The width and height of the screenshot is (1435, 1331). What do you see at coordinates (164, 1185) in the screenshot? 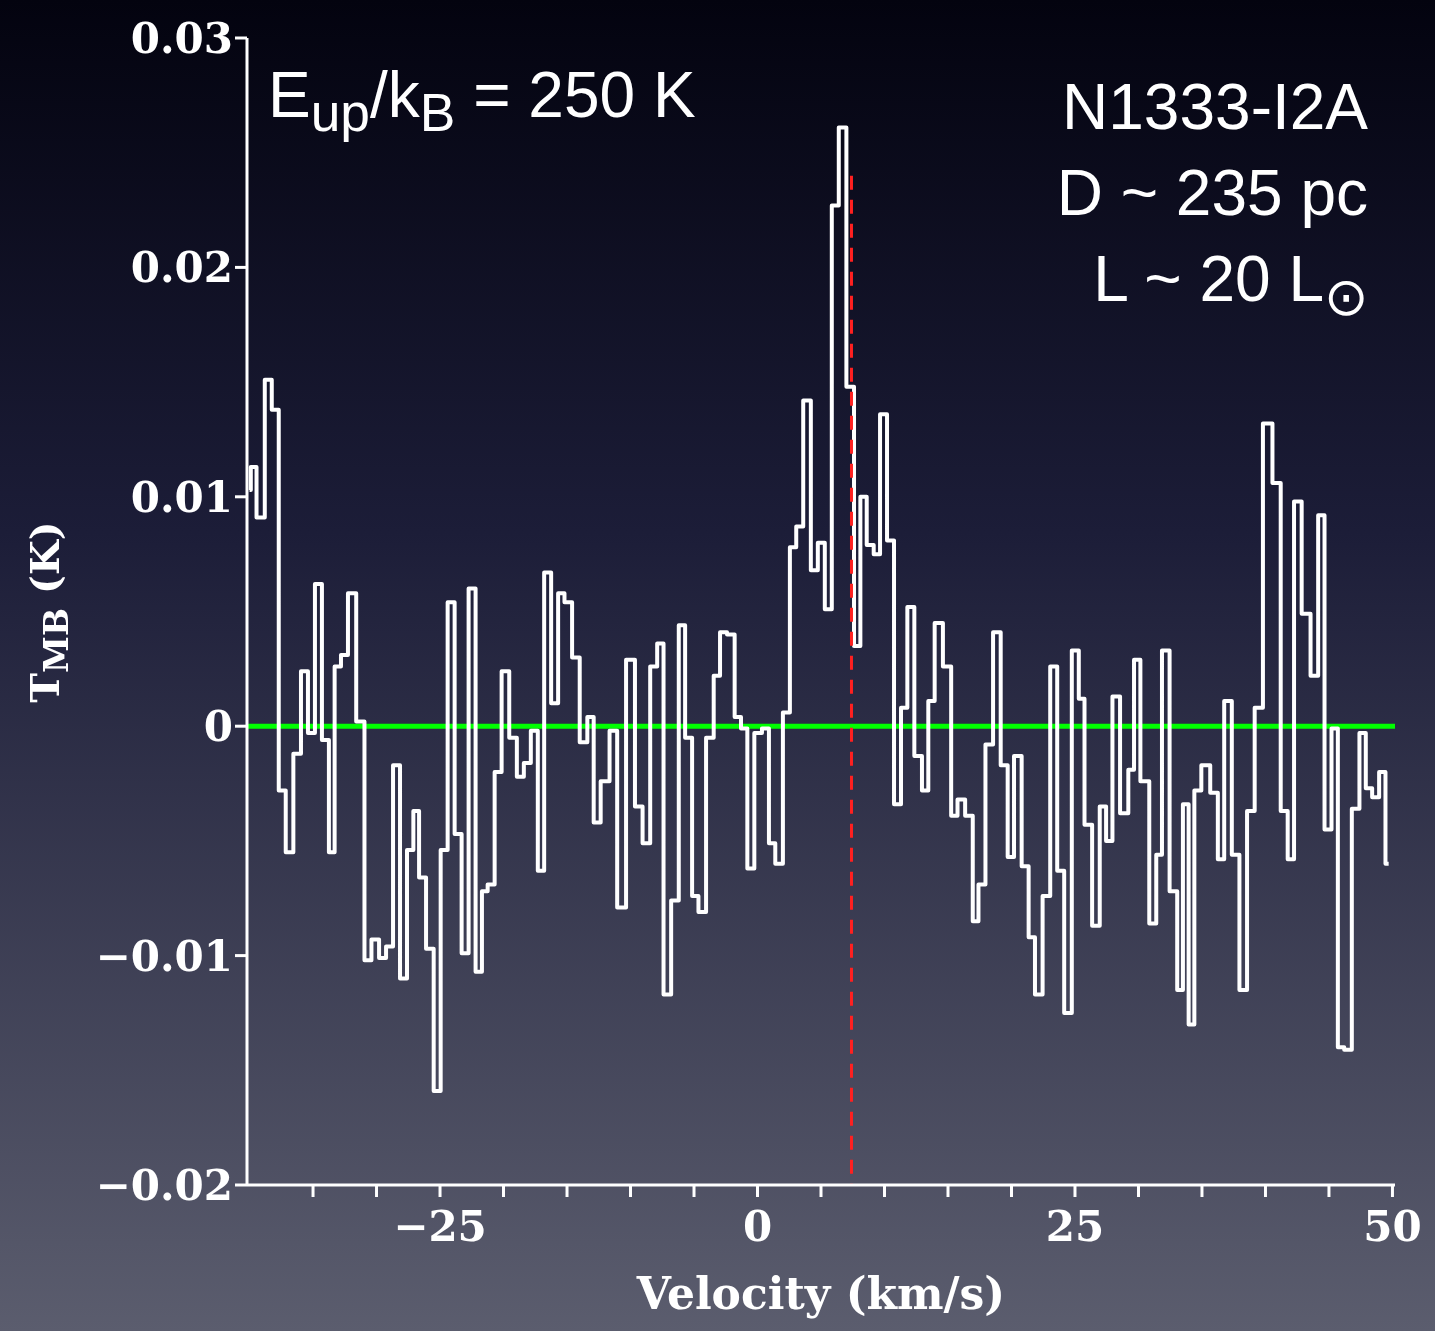
I see `y-tick-label: −0.02` at bounding box center [164, 1185].